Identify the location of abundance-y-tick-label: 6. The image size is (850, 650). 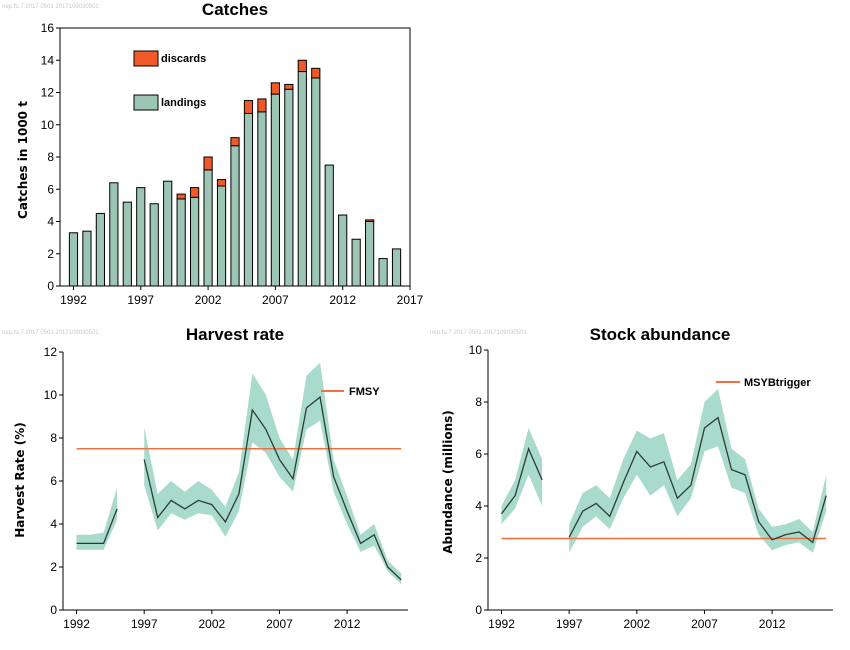
(478, 454).